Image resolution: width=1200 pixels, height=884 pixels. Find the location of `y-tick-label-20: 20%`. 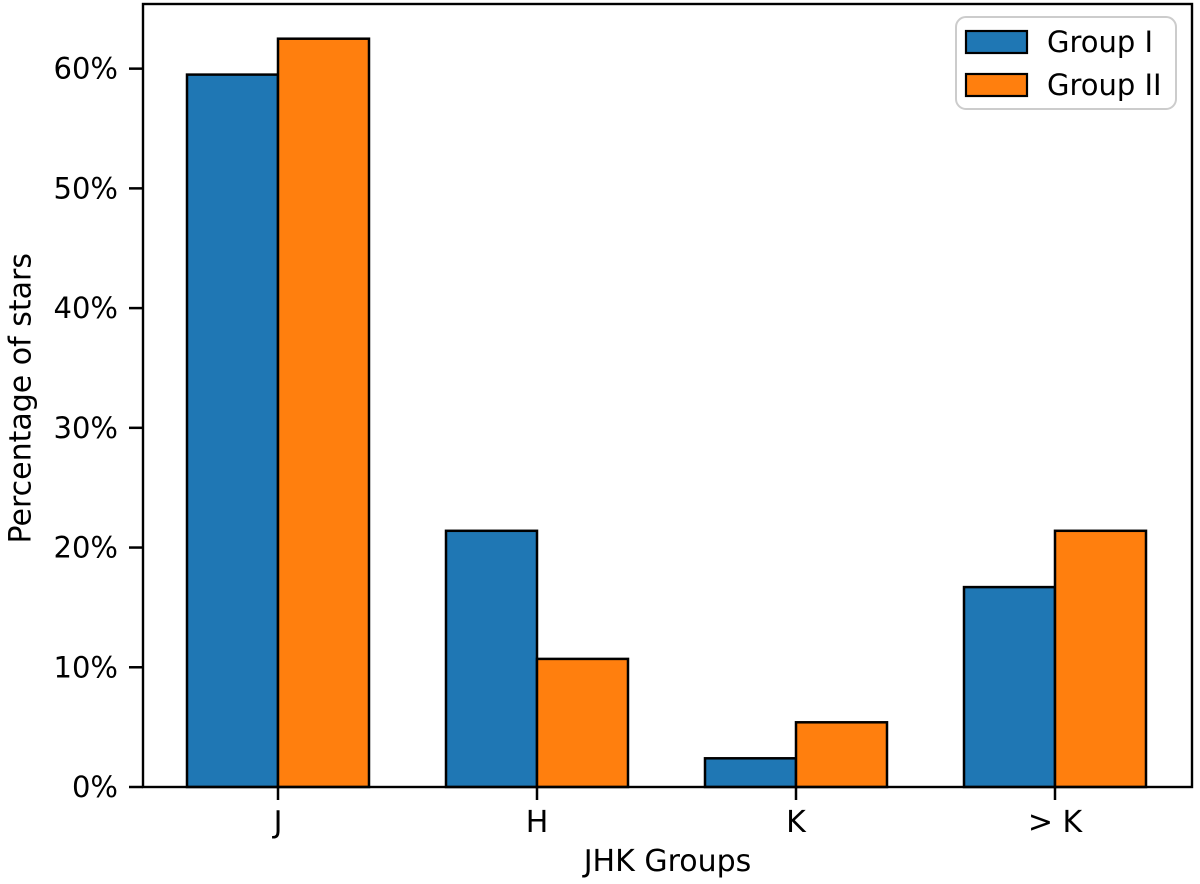

y-tick-label-20: 20% is located at coordinates (86, 548).